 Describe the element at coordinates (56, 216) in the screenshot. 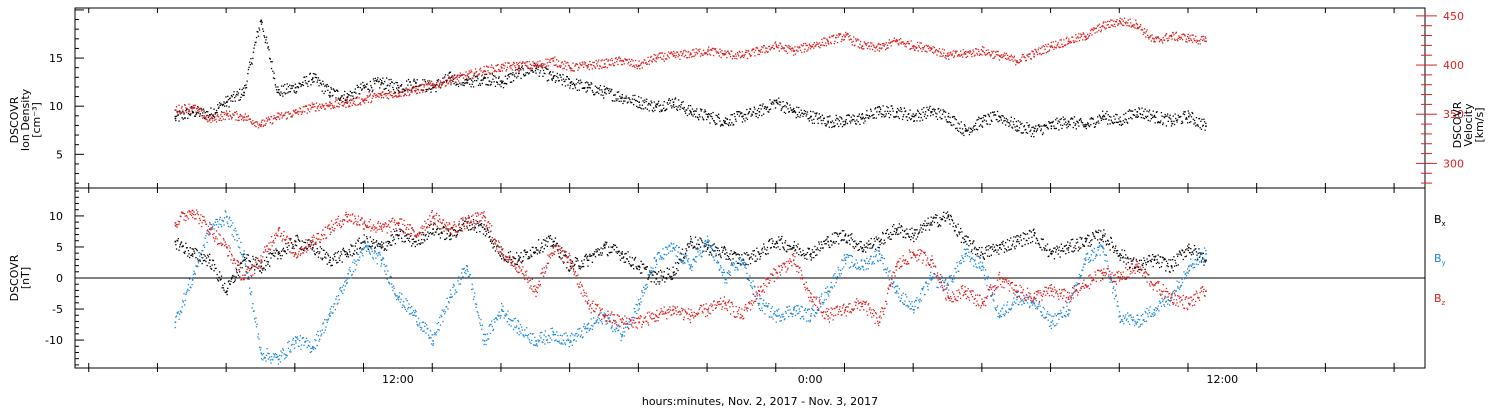

I see `bfield-tick-label: 10` at that location.